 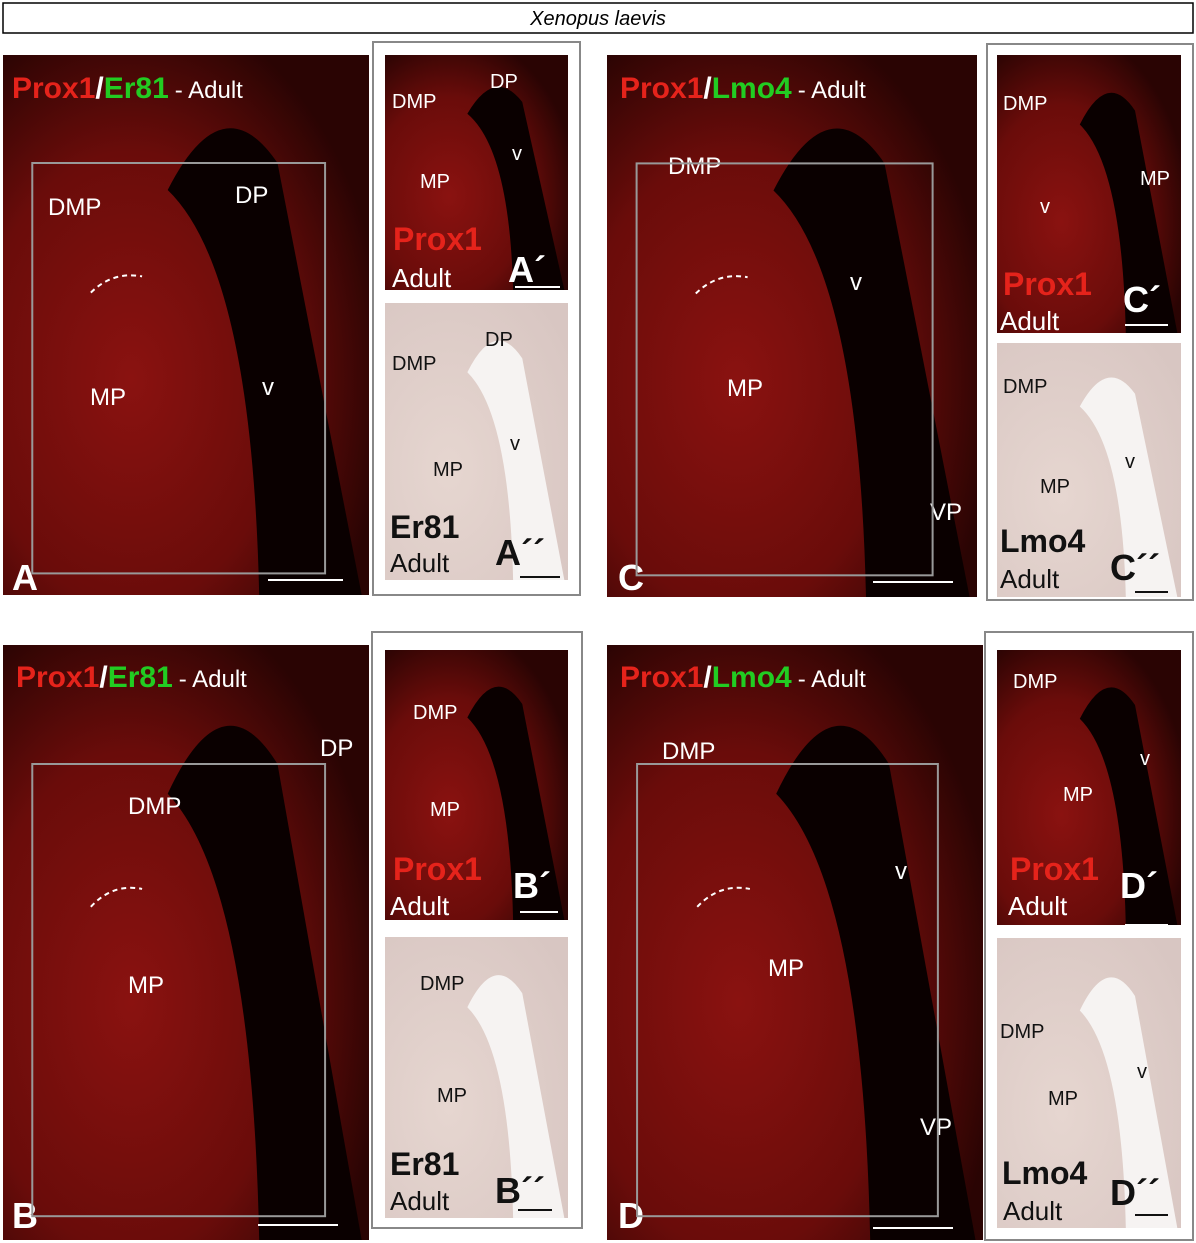 I want to click on panel-letter: B´, so click(x=532, y=885).